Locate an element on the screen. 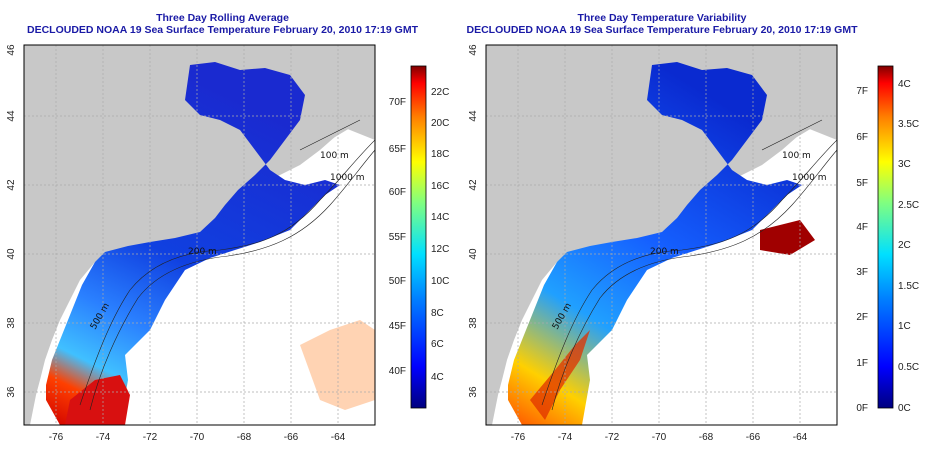 Image resolution: width=950 pixels, height=475 pixels. high-variability-patch is located at coordinates (787, 237).